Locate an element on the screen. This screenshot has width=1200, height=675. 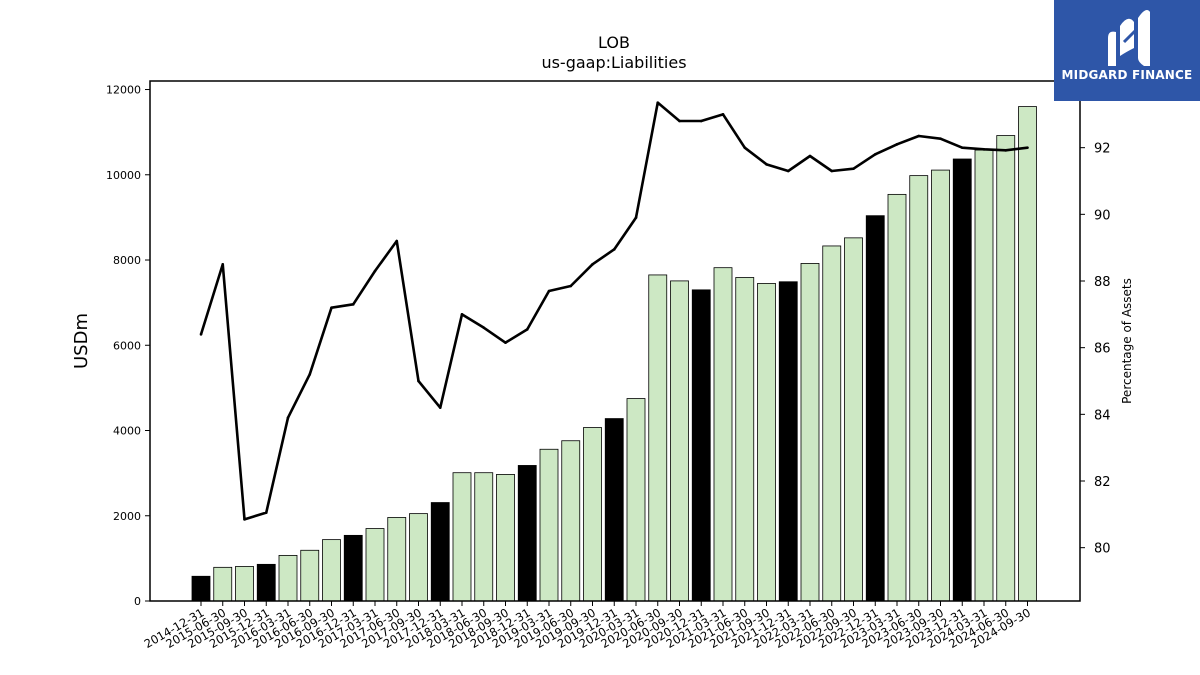
y-tick-label: 8000 is located at coordinates (127, 260).